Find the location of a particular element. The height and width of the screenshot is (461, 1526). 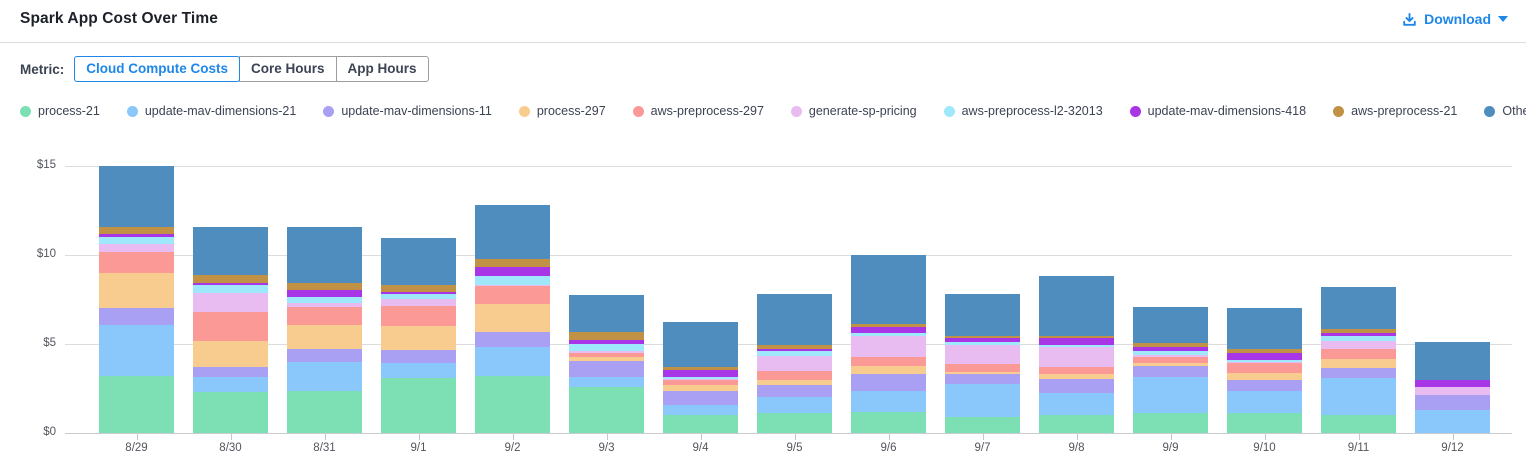

legend-item-aws-preprocess-21: aws-preprocess-21 is located at coordinates (1395, 111).